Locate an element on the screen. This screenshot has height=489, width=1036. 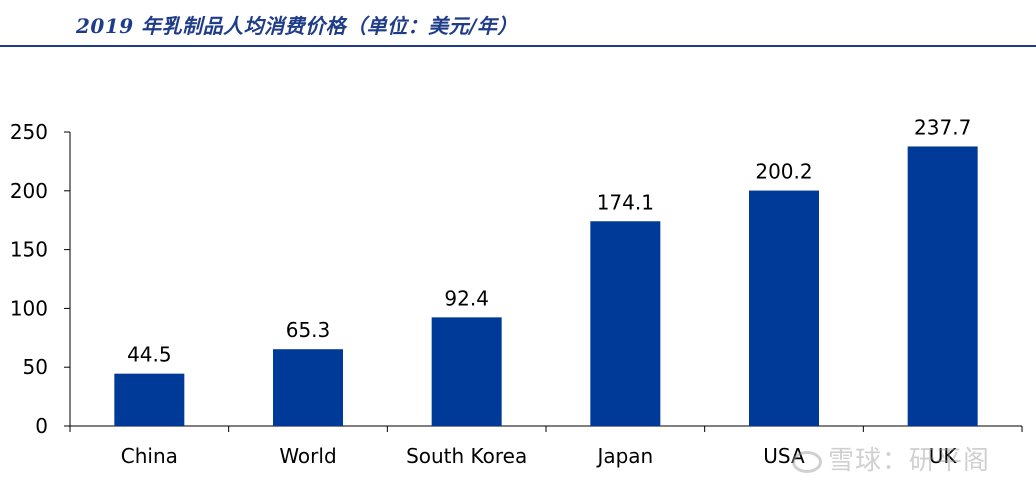
bar-usa is located at coordinates (784, 308).